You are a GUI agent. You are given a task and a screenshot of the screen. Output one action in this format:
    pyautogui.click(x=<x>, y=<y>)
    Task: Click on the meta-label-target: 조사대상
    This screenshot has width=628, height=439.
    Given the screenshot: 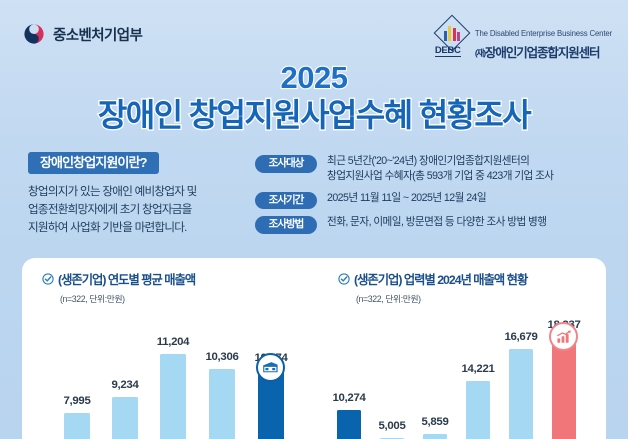 What is the action you would take?
    pyautogui.click(x=286, y=164)
    